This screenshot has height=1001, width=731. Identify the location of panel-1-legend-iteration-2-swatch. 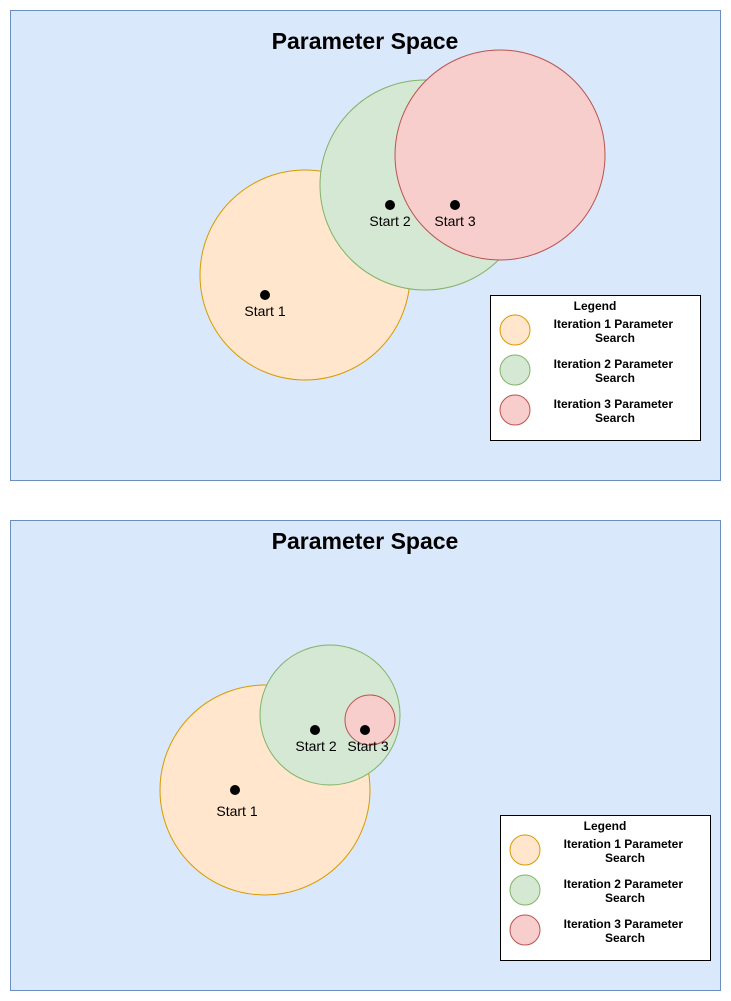
(515, 370).